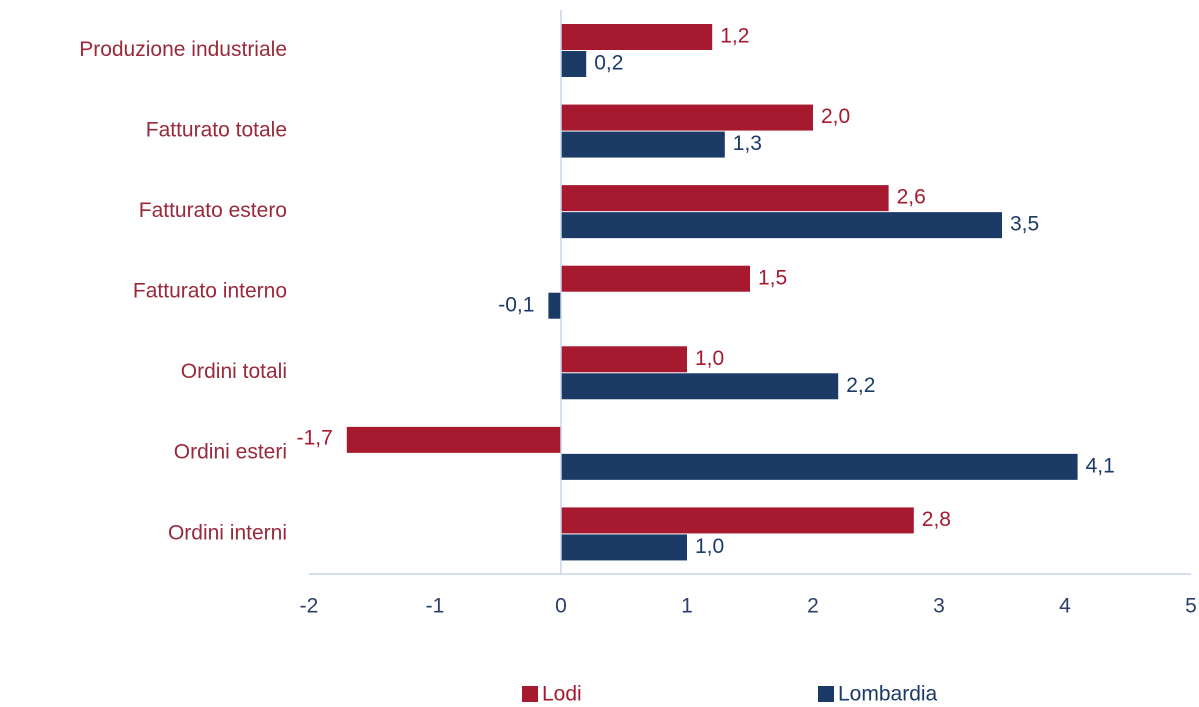  What do you see at coordinates (309, 606) in the screenshot?
I see `x-tick-label: -2` at bounding box center [309, 606].